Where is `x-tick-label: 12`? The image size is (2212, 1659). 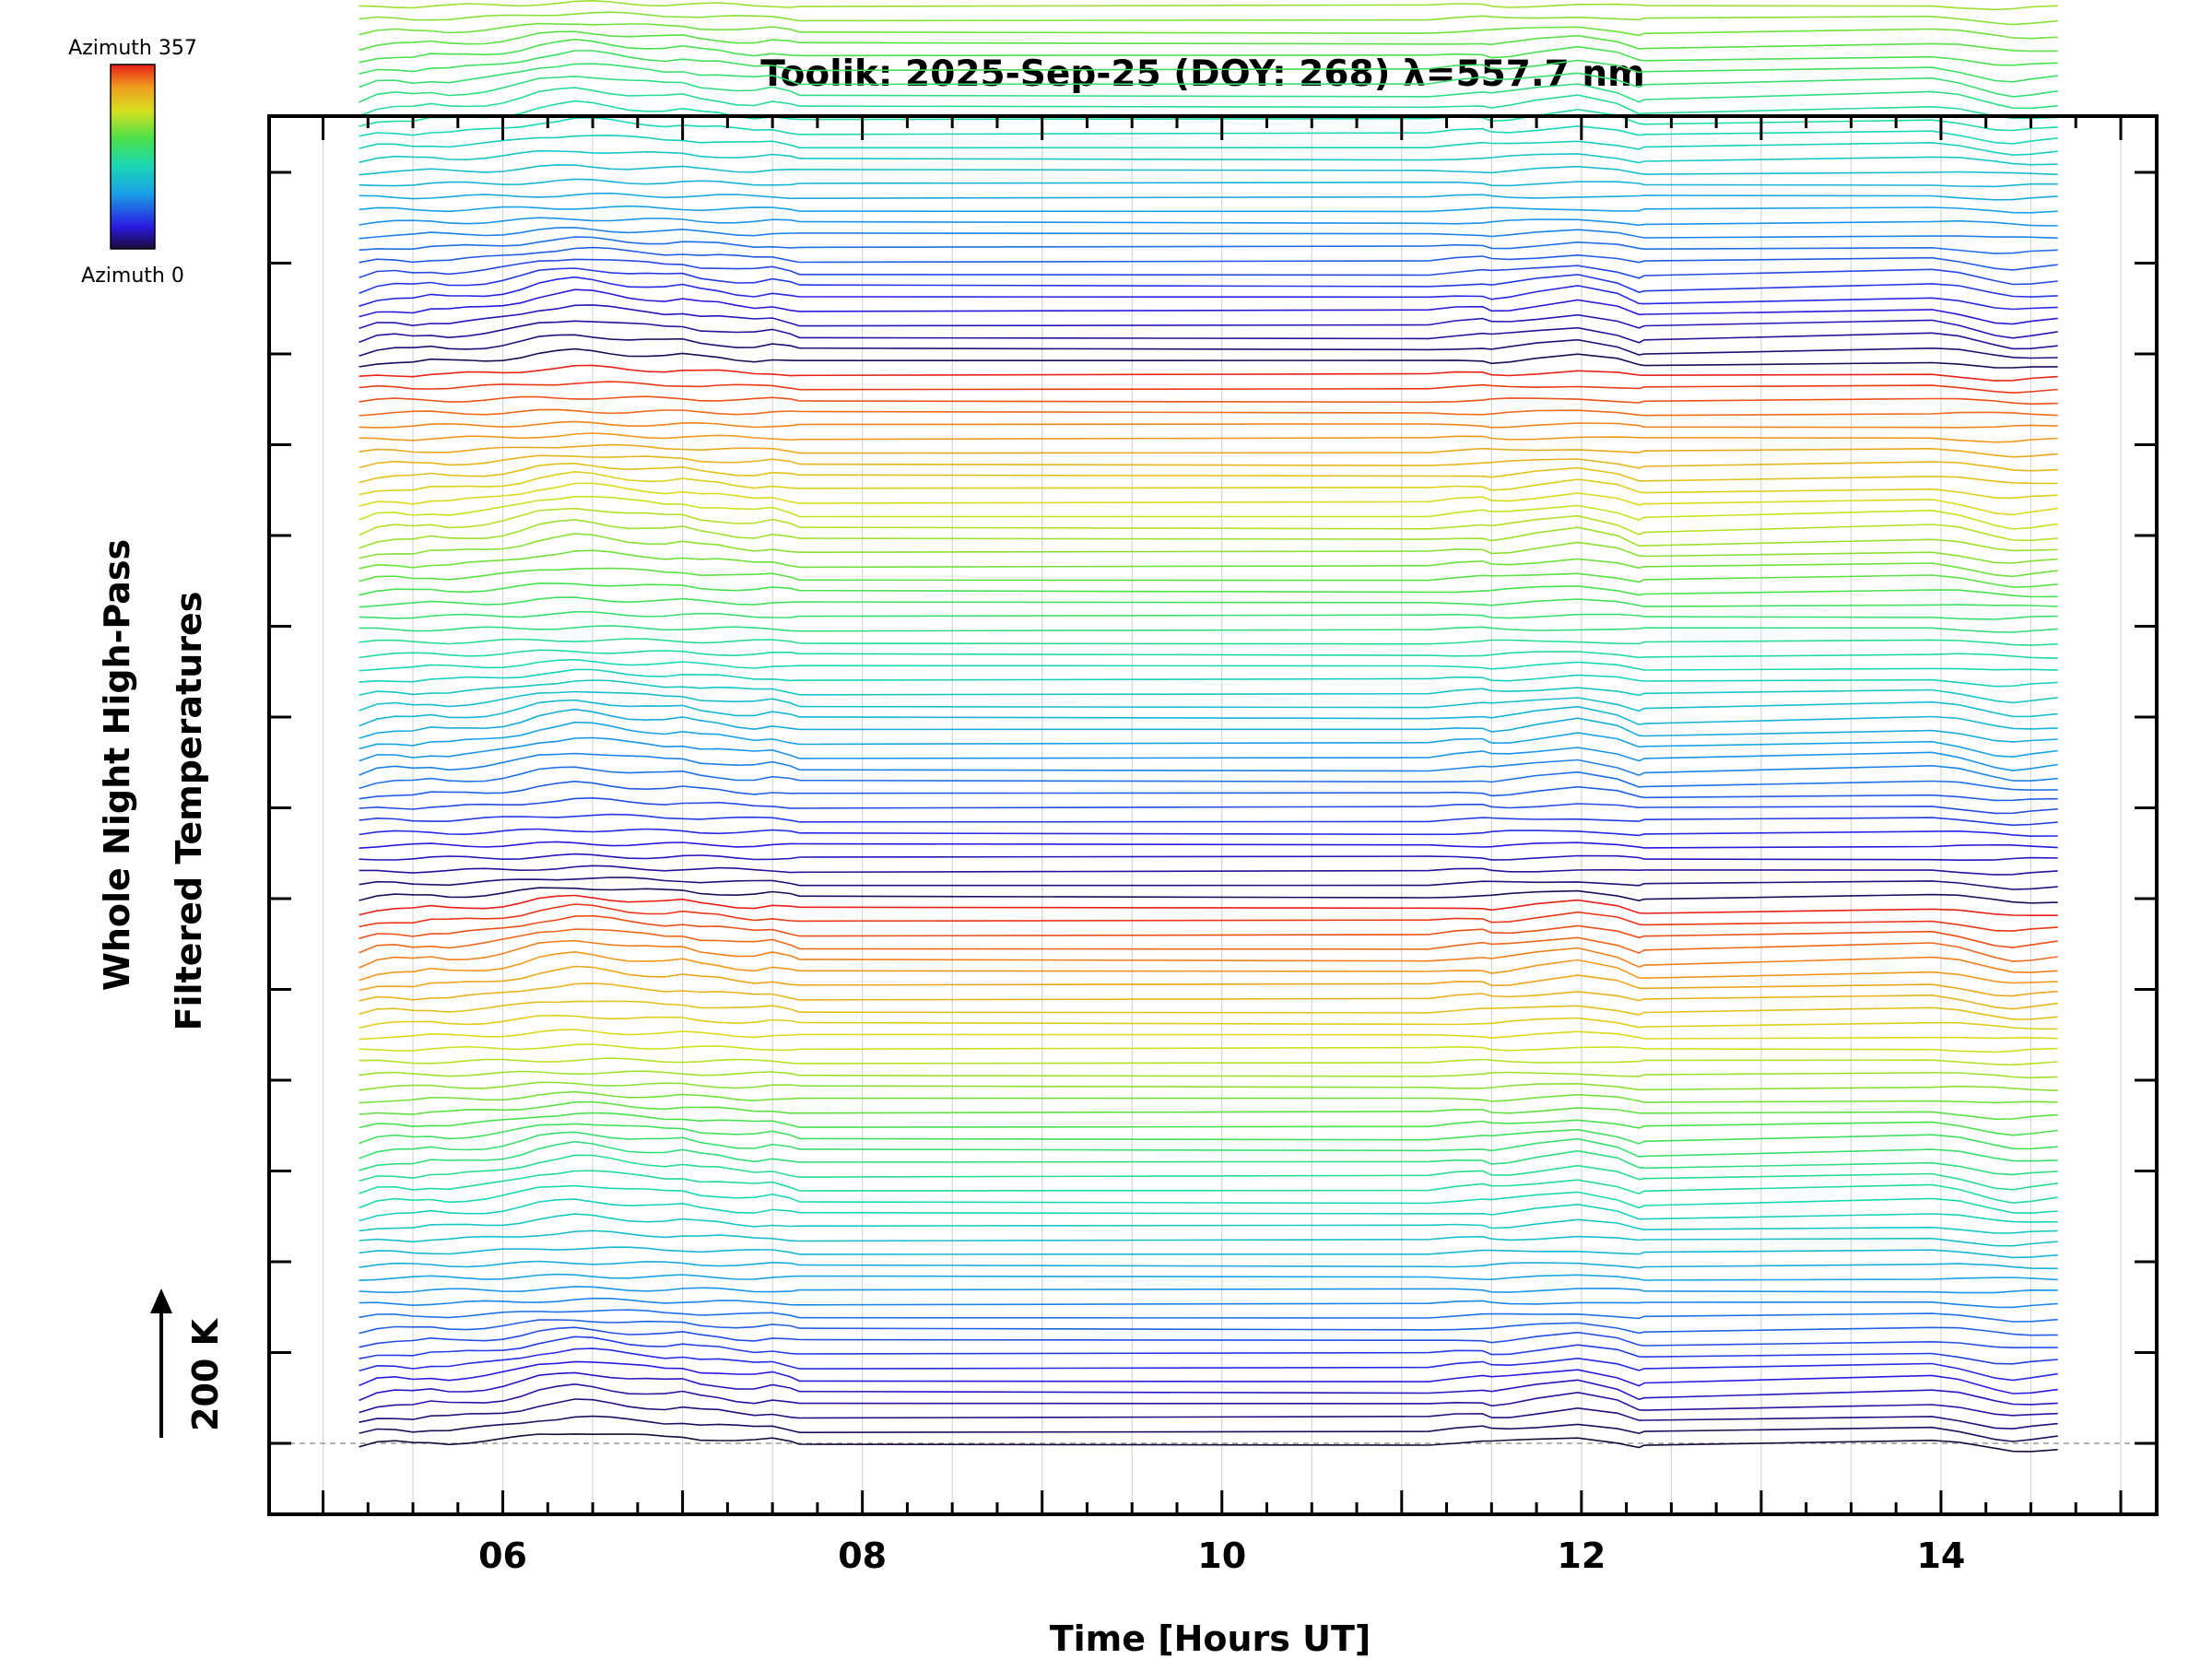 x-tick-label: 12 is located at coordinates (1581, 1555).